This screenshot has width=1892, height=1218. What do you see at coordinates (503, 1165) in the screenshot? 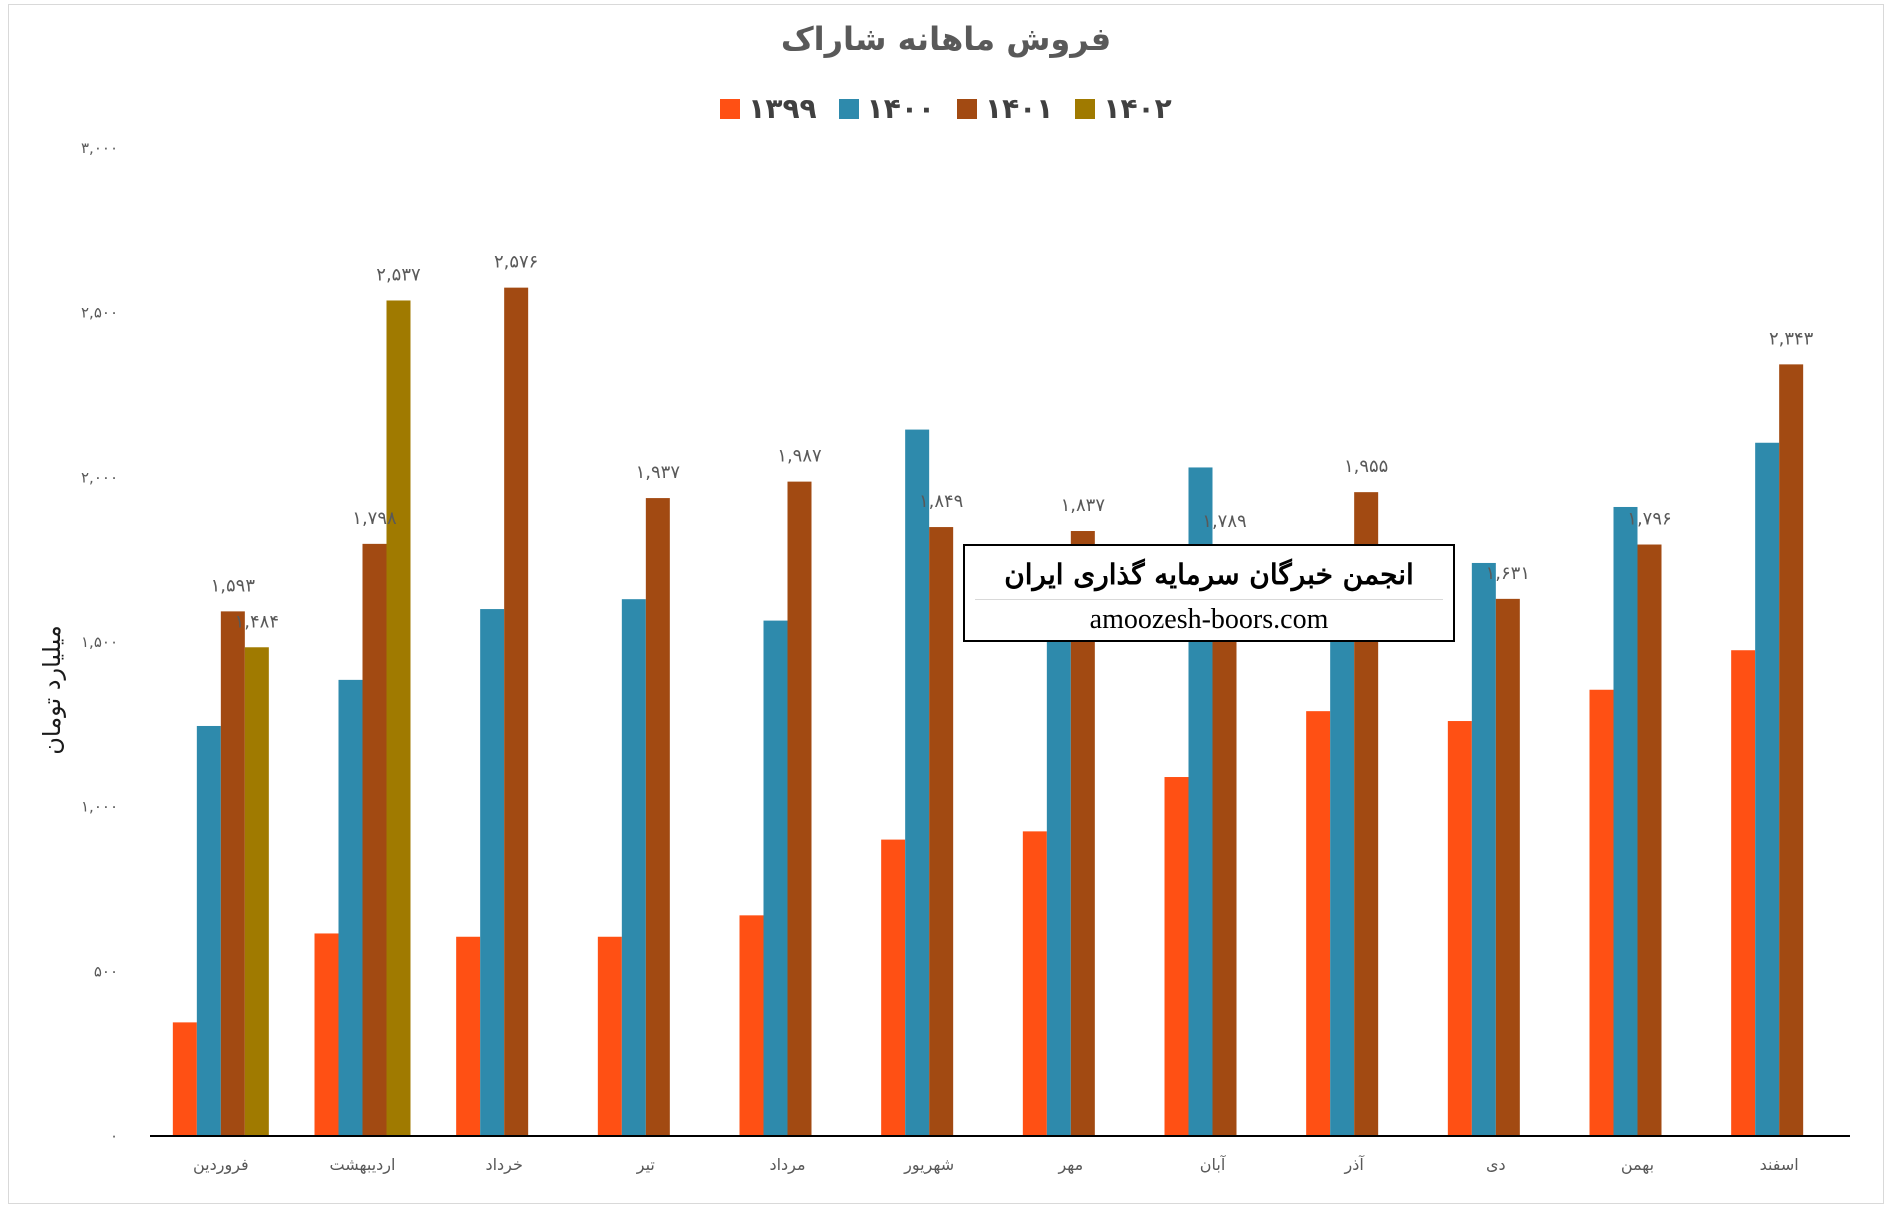
I see `x-tick-label: خرداد` at bounding box center [503, 1165].